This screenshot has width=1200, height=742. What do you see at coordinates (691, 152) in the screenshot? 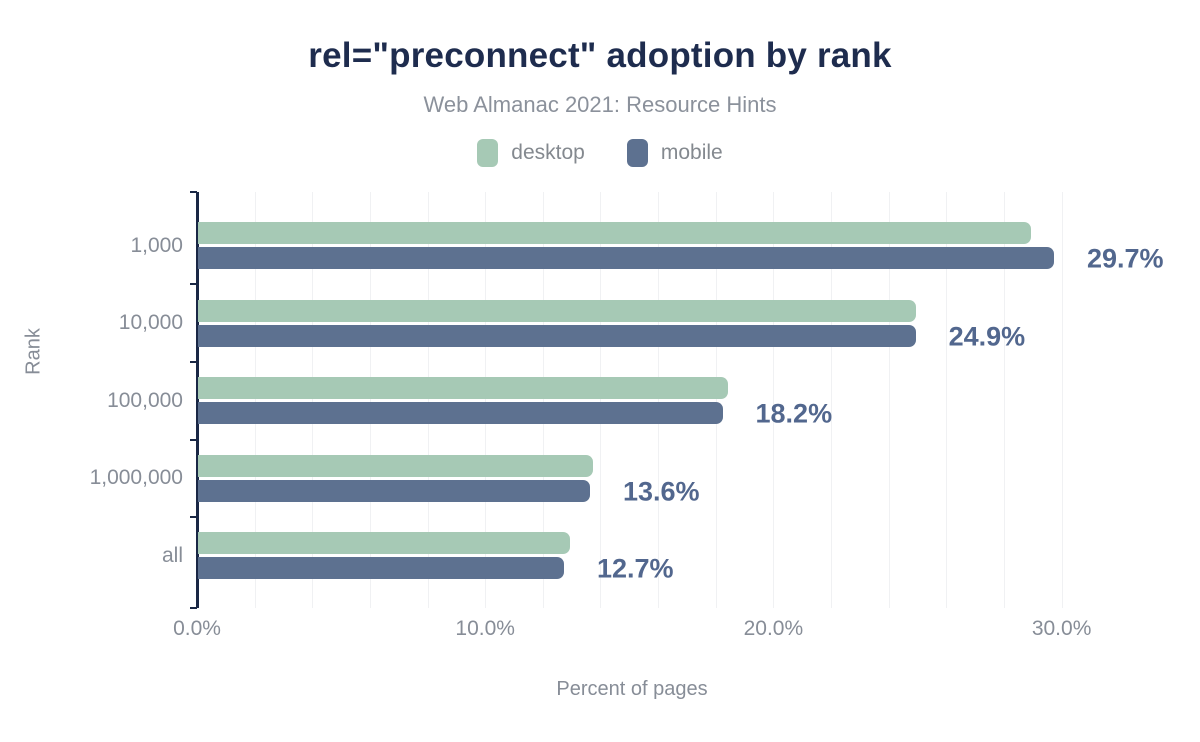
I see `legend-label-mobile: mobile` at bounding box center [691, 152].